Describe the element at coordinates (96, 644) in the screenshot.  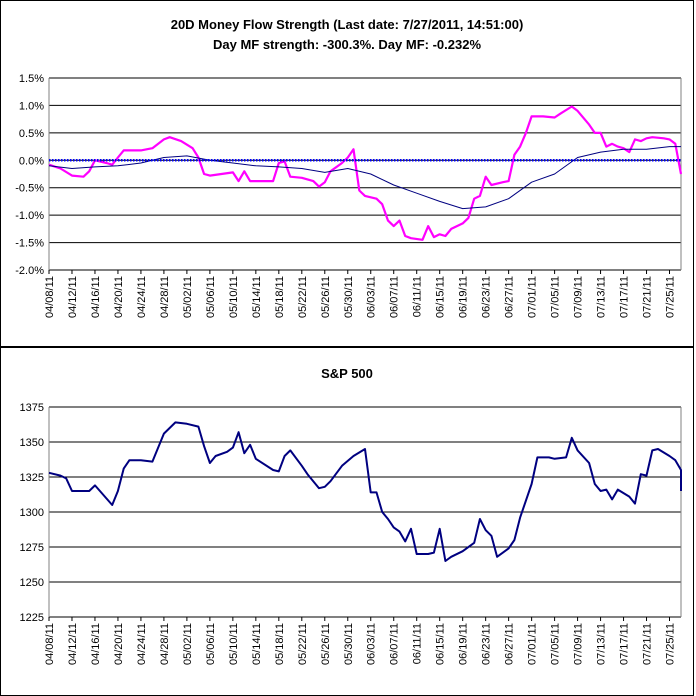
I see `sp-x-tick-label: 04/16/11` at that location.